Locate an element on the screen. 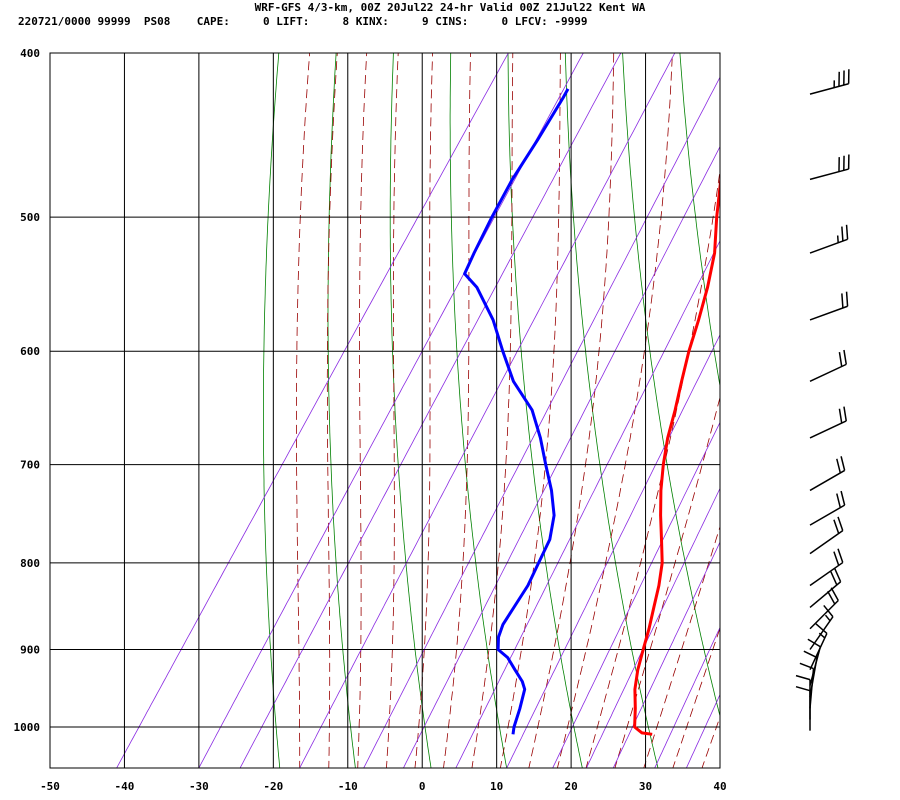  wind-barbs is located at coordinates (822, 400).